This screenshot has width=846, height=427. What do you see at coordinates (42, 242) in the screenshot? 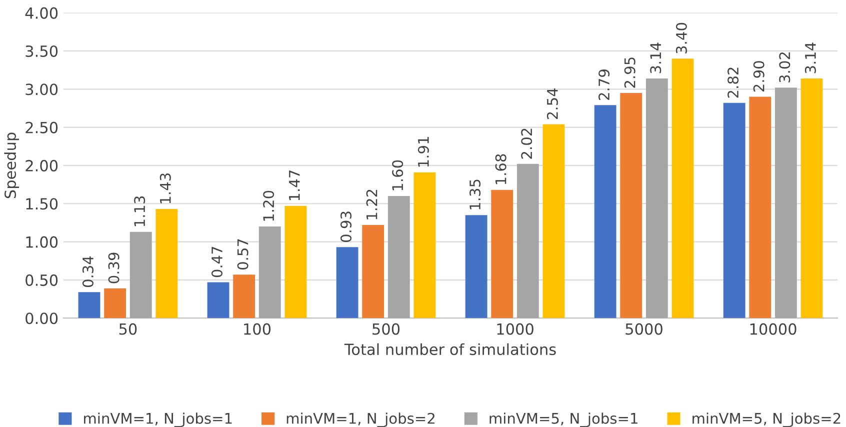
I see `y-tick-label: 1.00` at bounding box center [42, 242].